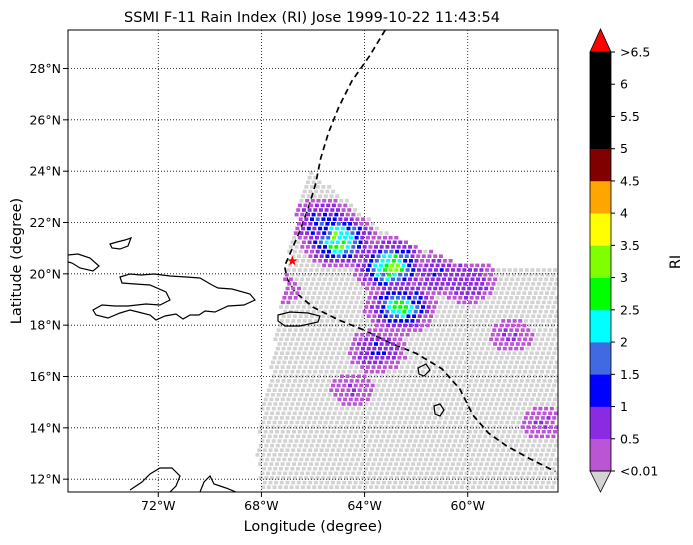 This screenshot has width=693, height=545. Describe the element at coordinates (630, 116) in the screenshot. I see `colorbar-tick-label: 5.5` at that location.